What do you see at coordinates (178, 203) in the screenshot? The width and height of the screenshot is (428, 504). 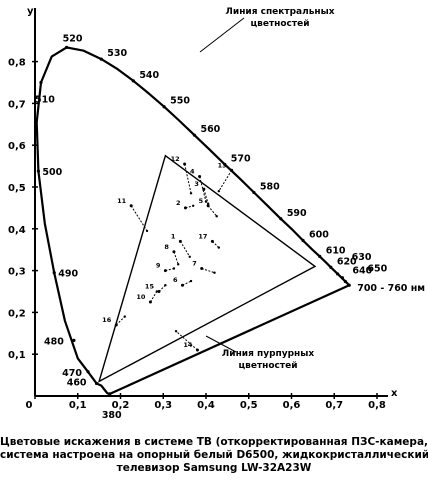 I see `distortion-label: 2` at bounding box center [178, 203].